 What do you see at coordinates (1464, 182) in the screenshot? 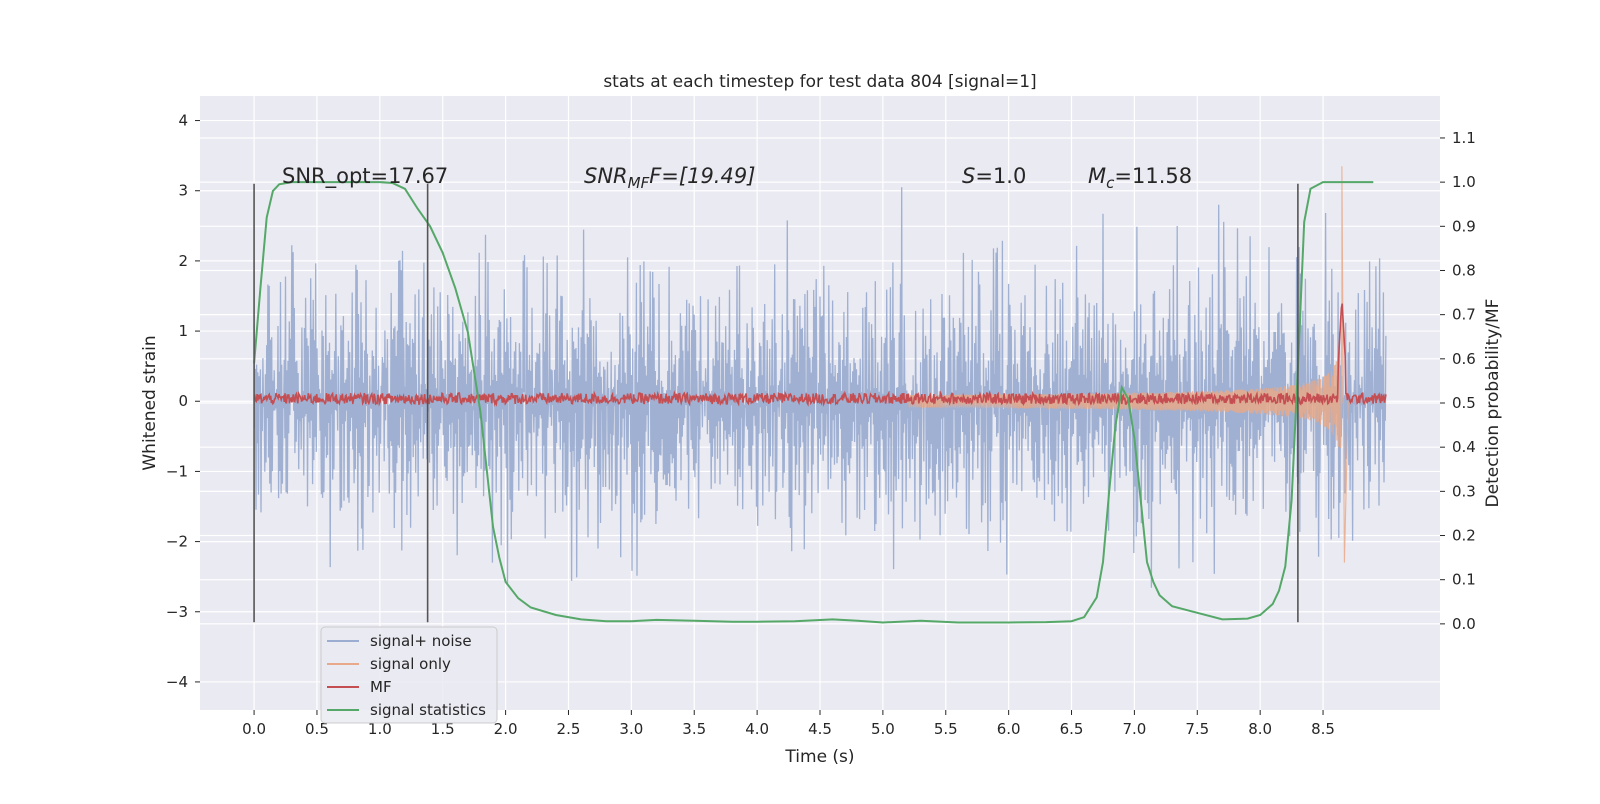
I see `y-right-tick-label: 1.0` at bounding box center [1464, 182].